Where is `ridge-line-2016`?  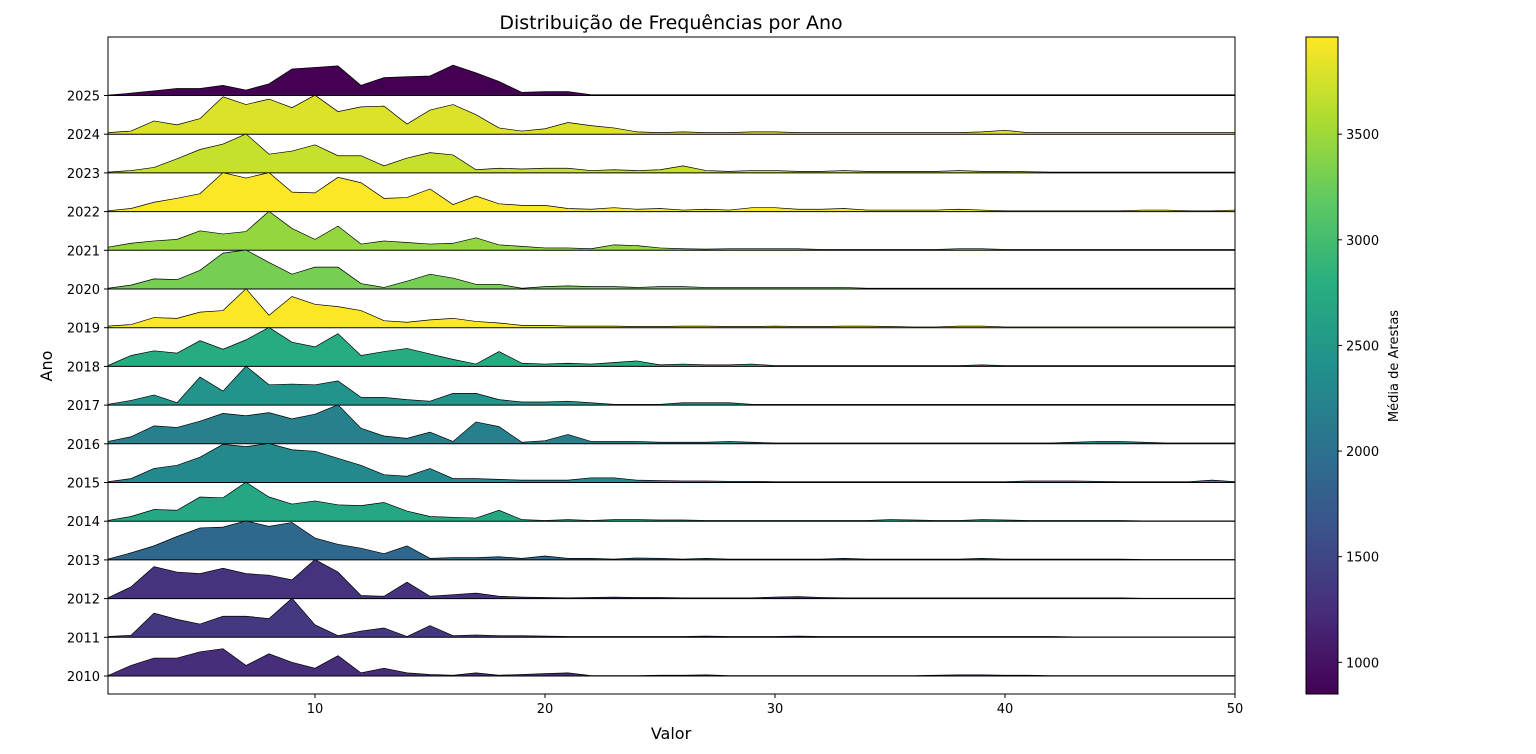 ridge-line-2016 is located at coordinates (671, 424).